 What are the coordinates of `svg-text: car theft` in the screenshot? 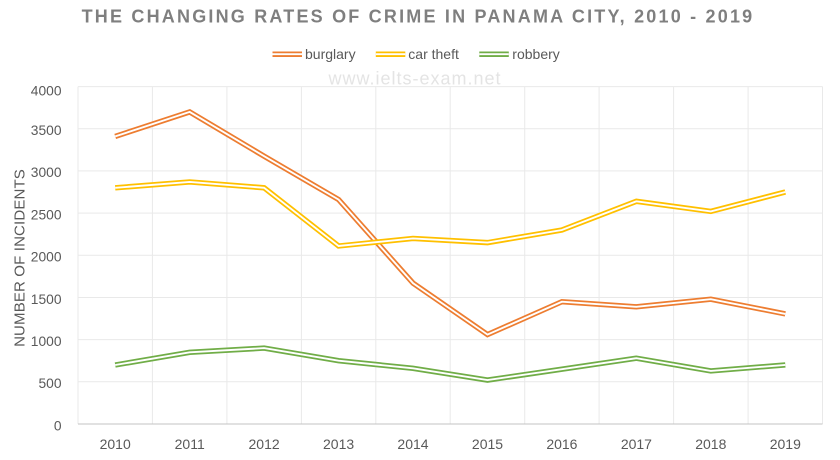 It's located at (433, 54).